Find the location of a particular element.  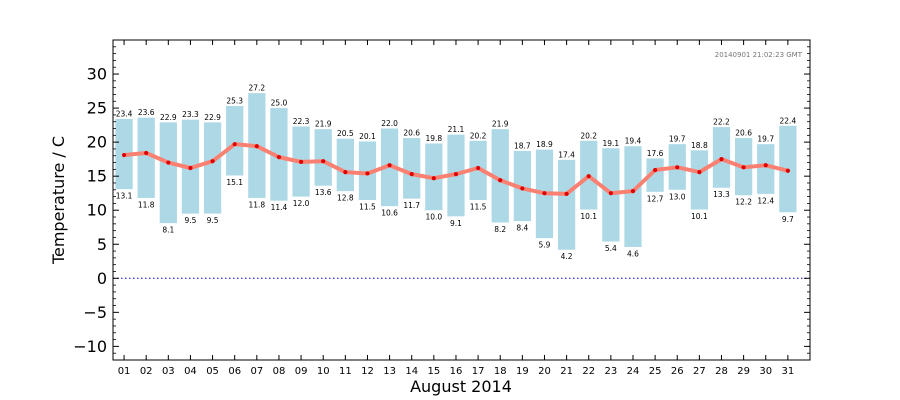

min-value-label: 10.0 is located at coordinates (433, 217).